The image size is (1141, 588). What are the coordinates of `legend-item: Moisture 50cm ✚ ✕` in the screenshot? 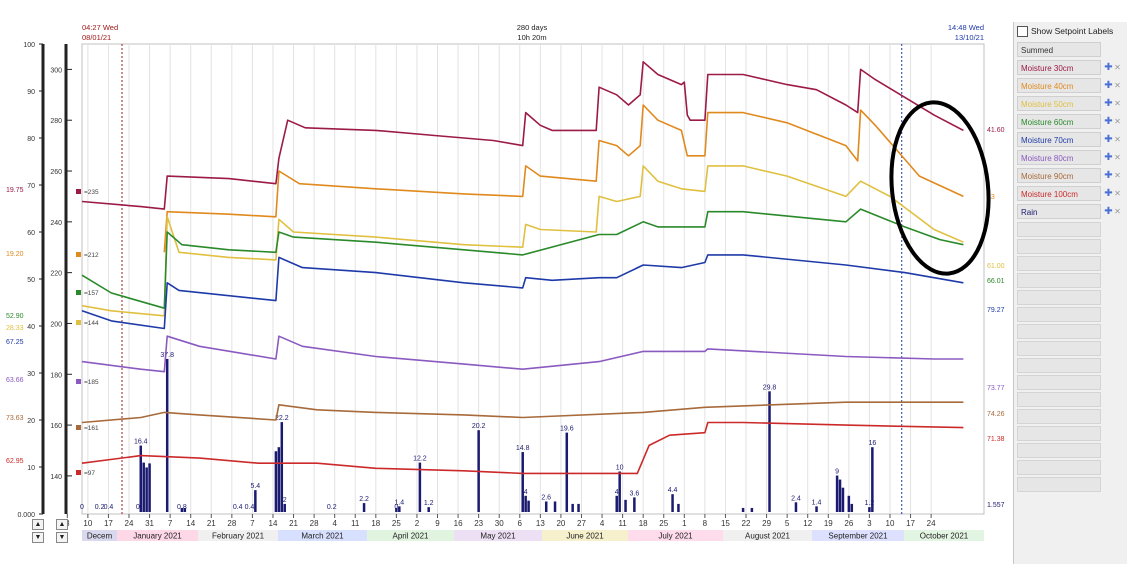 It's located at (1072, 103).